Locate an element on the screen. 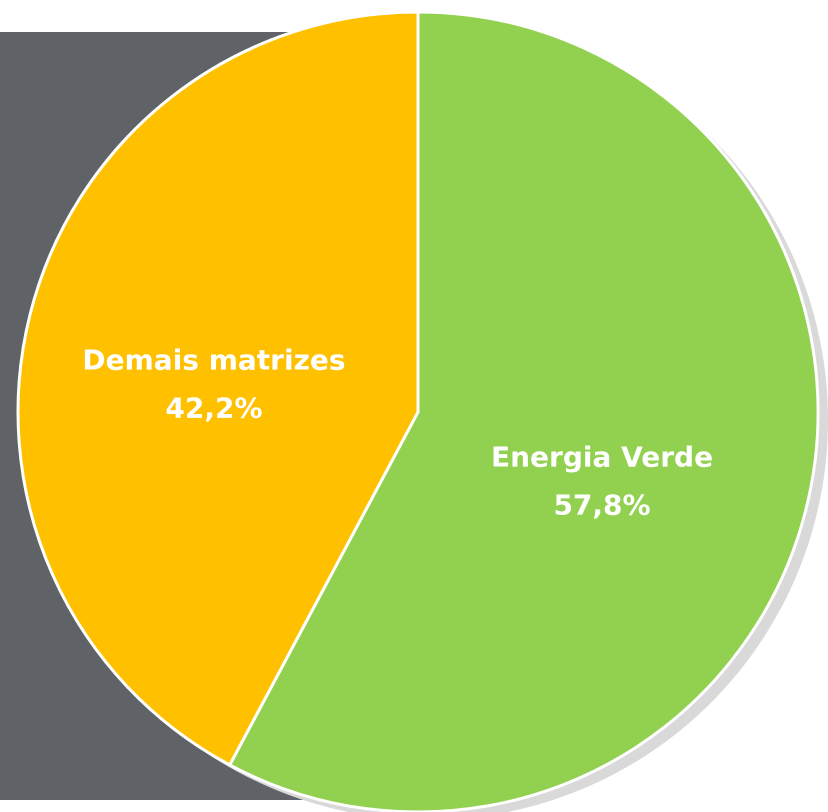 The height and width of the screenshot is (812, 828). slice-value-label: 57,8% is located at coordinates (601, 505).